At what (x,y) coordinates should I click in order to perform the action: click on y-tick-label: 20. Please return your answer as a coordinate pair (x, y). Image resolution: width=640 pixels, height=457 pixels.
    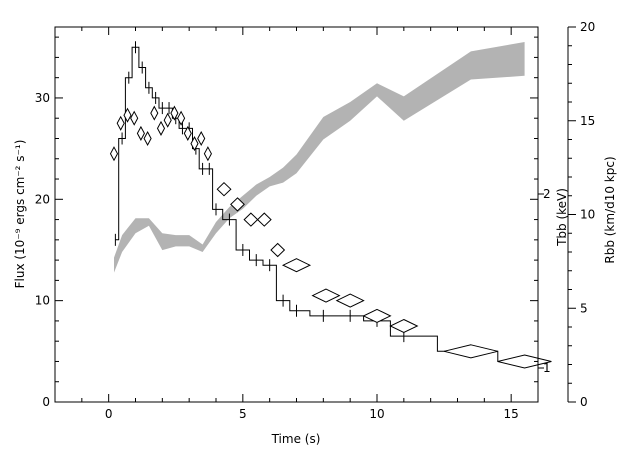
    Looking at the image, I should click on (42, 199).